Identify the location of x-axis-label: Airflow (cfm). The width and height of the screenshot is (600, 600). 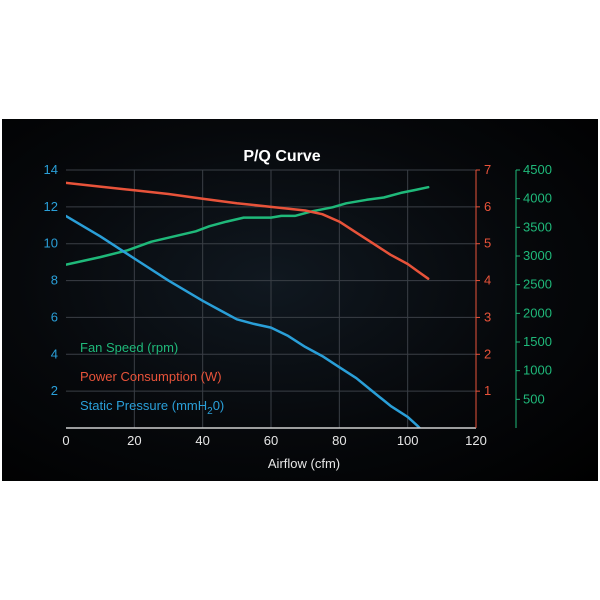
(304, 463).